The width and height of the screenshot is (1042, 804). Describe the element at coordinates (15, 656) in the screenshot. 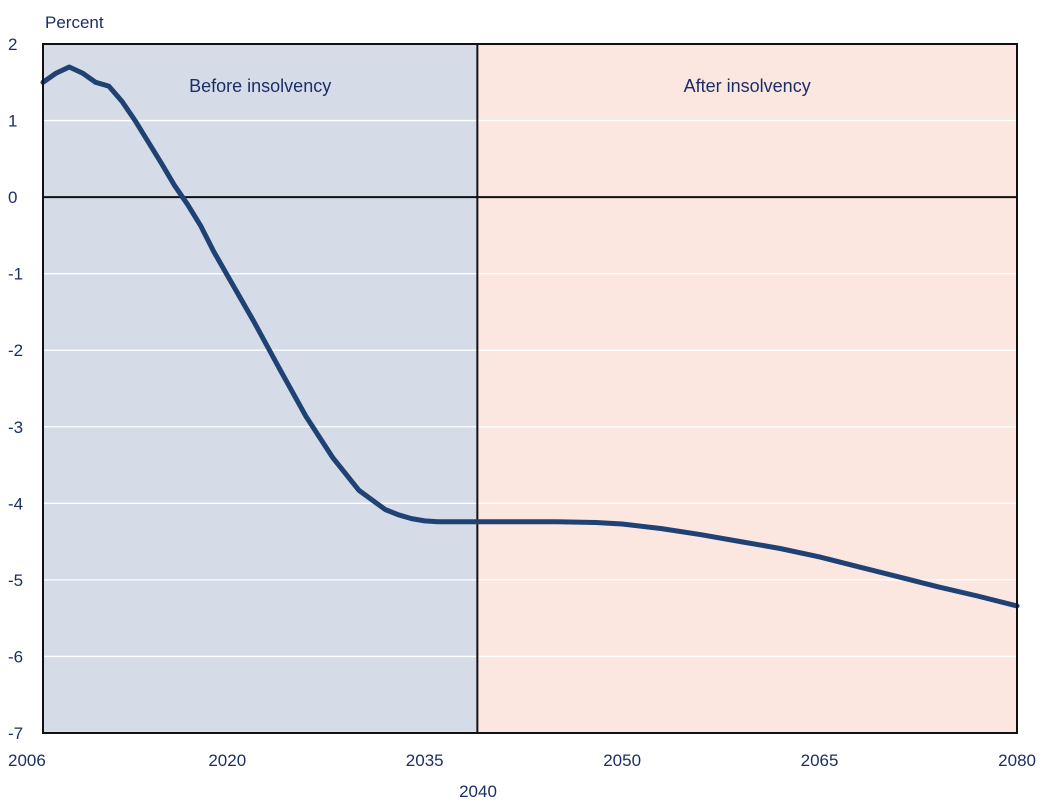

I see `y-tick-label: -6` at that location.